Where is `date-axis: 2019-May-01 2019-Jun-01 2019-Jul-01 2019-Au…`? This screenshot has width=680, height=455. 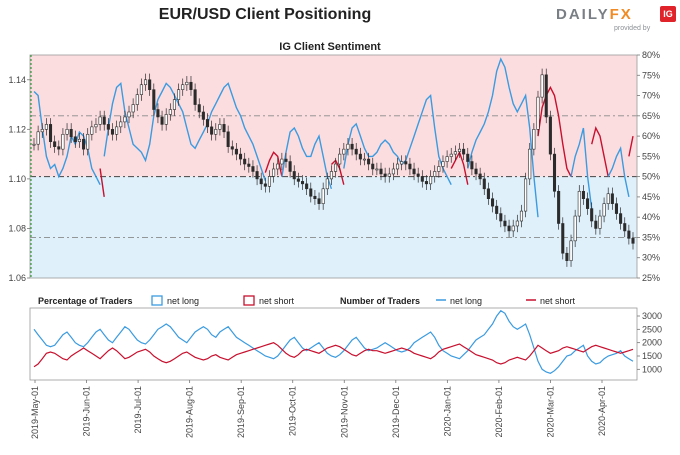
date-axis: 2019-May-01 2019-Jun-01 2019-Jul-01 2019-Au… is located at coordinates (318, 409).